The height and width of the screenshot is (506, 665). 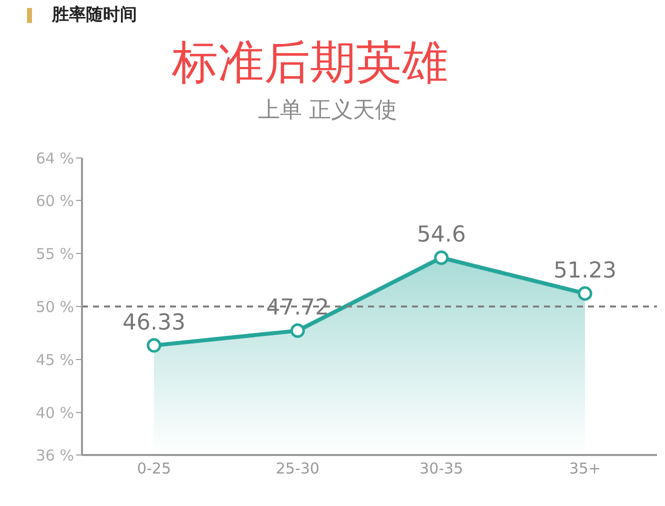 What do you see at coordinates (442, 469) in the screenshot?
I see `x-tick-label: 30-35` at bounding box center [442, 469].